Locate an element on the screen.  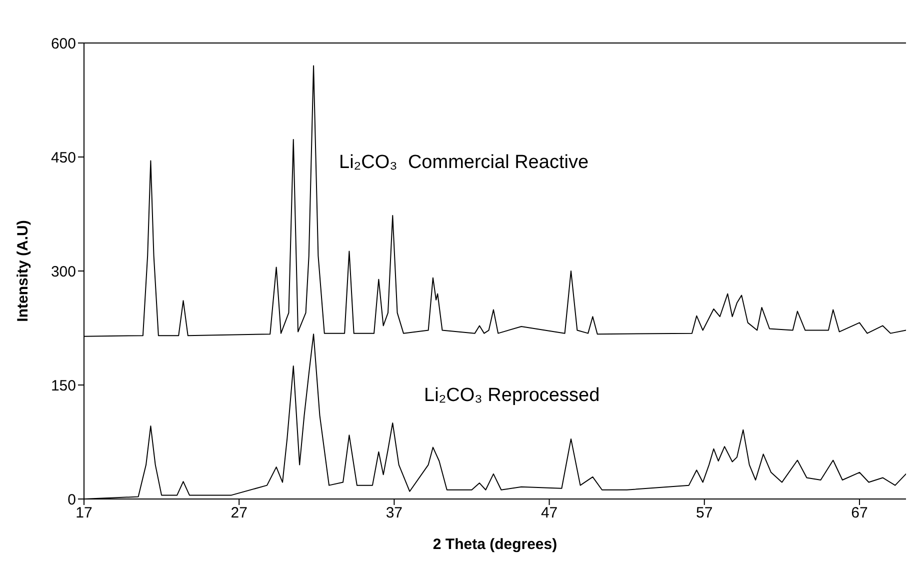
series-label: Li₂CO₃ Reprocessed is located at coordinates (512, 396).